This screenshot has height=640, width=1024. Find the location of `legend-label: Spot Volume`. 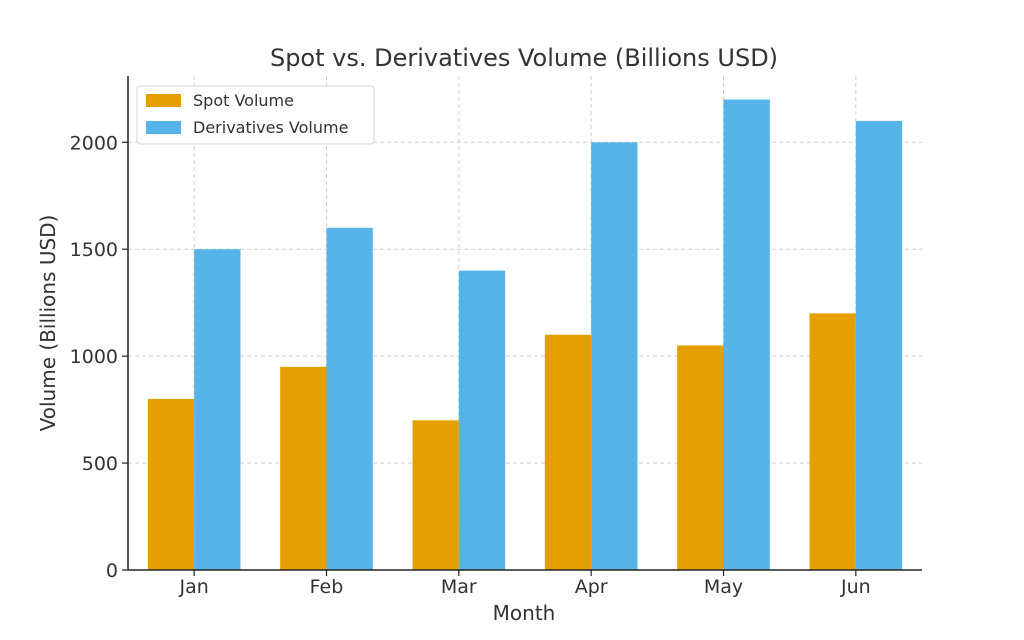

legend-label: Spot Volume is located at coordinates (243, 100).